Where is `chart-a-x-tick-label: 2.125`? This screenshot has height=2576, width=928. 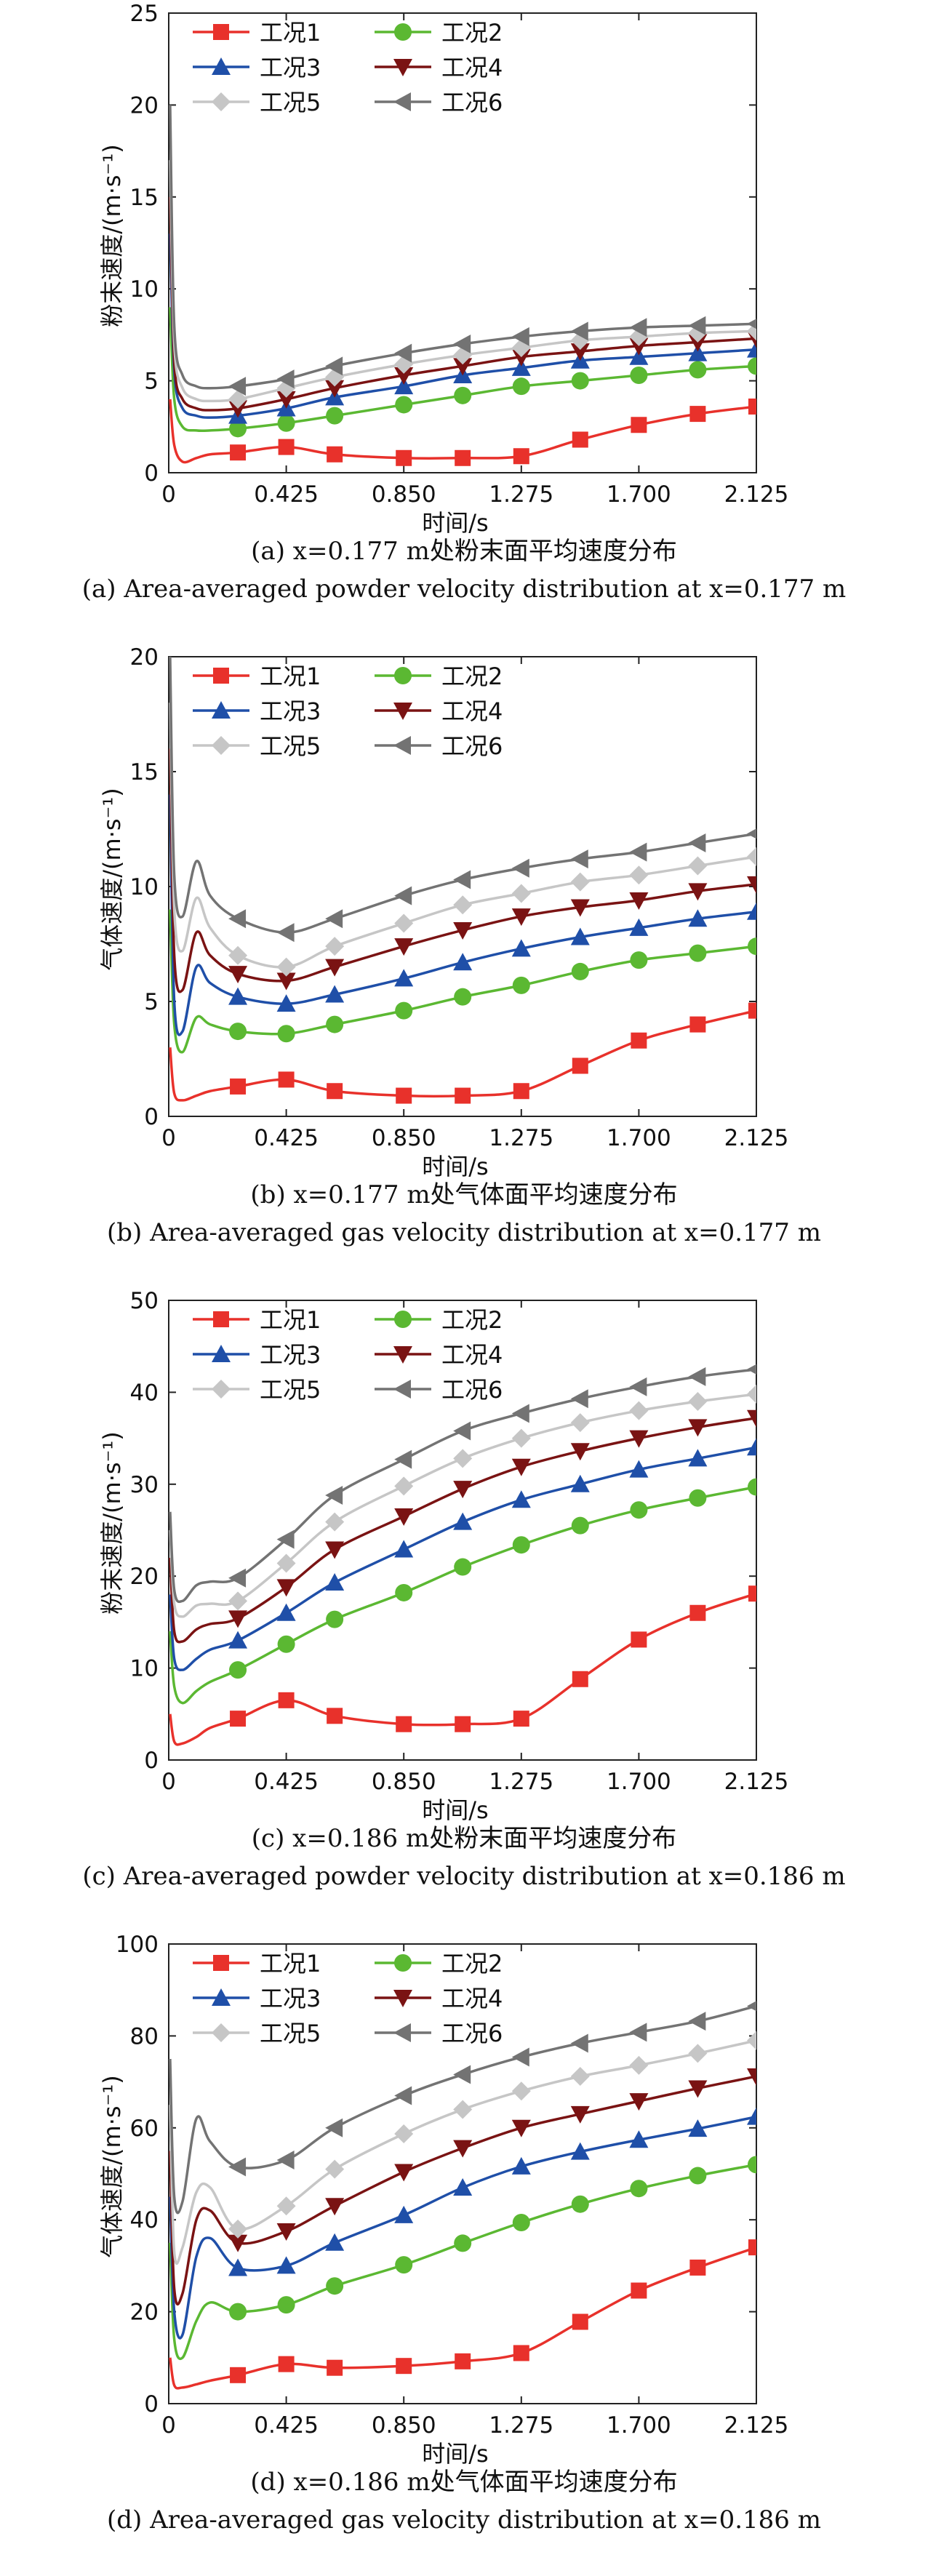
chart-a-x-tick-label: 2.125 is located at coordinates (756, 494).